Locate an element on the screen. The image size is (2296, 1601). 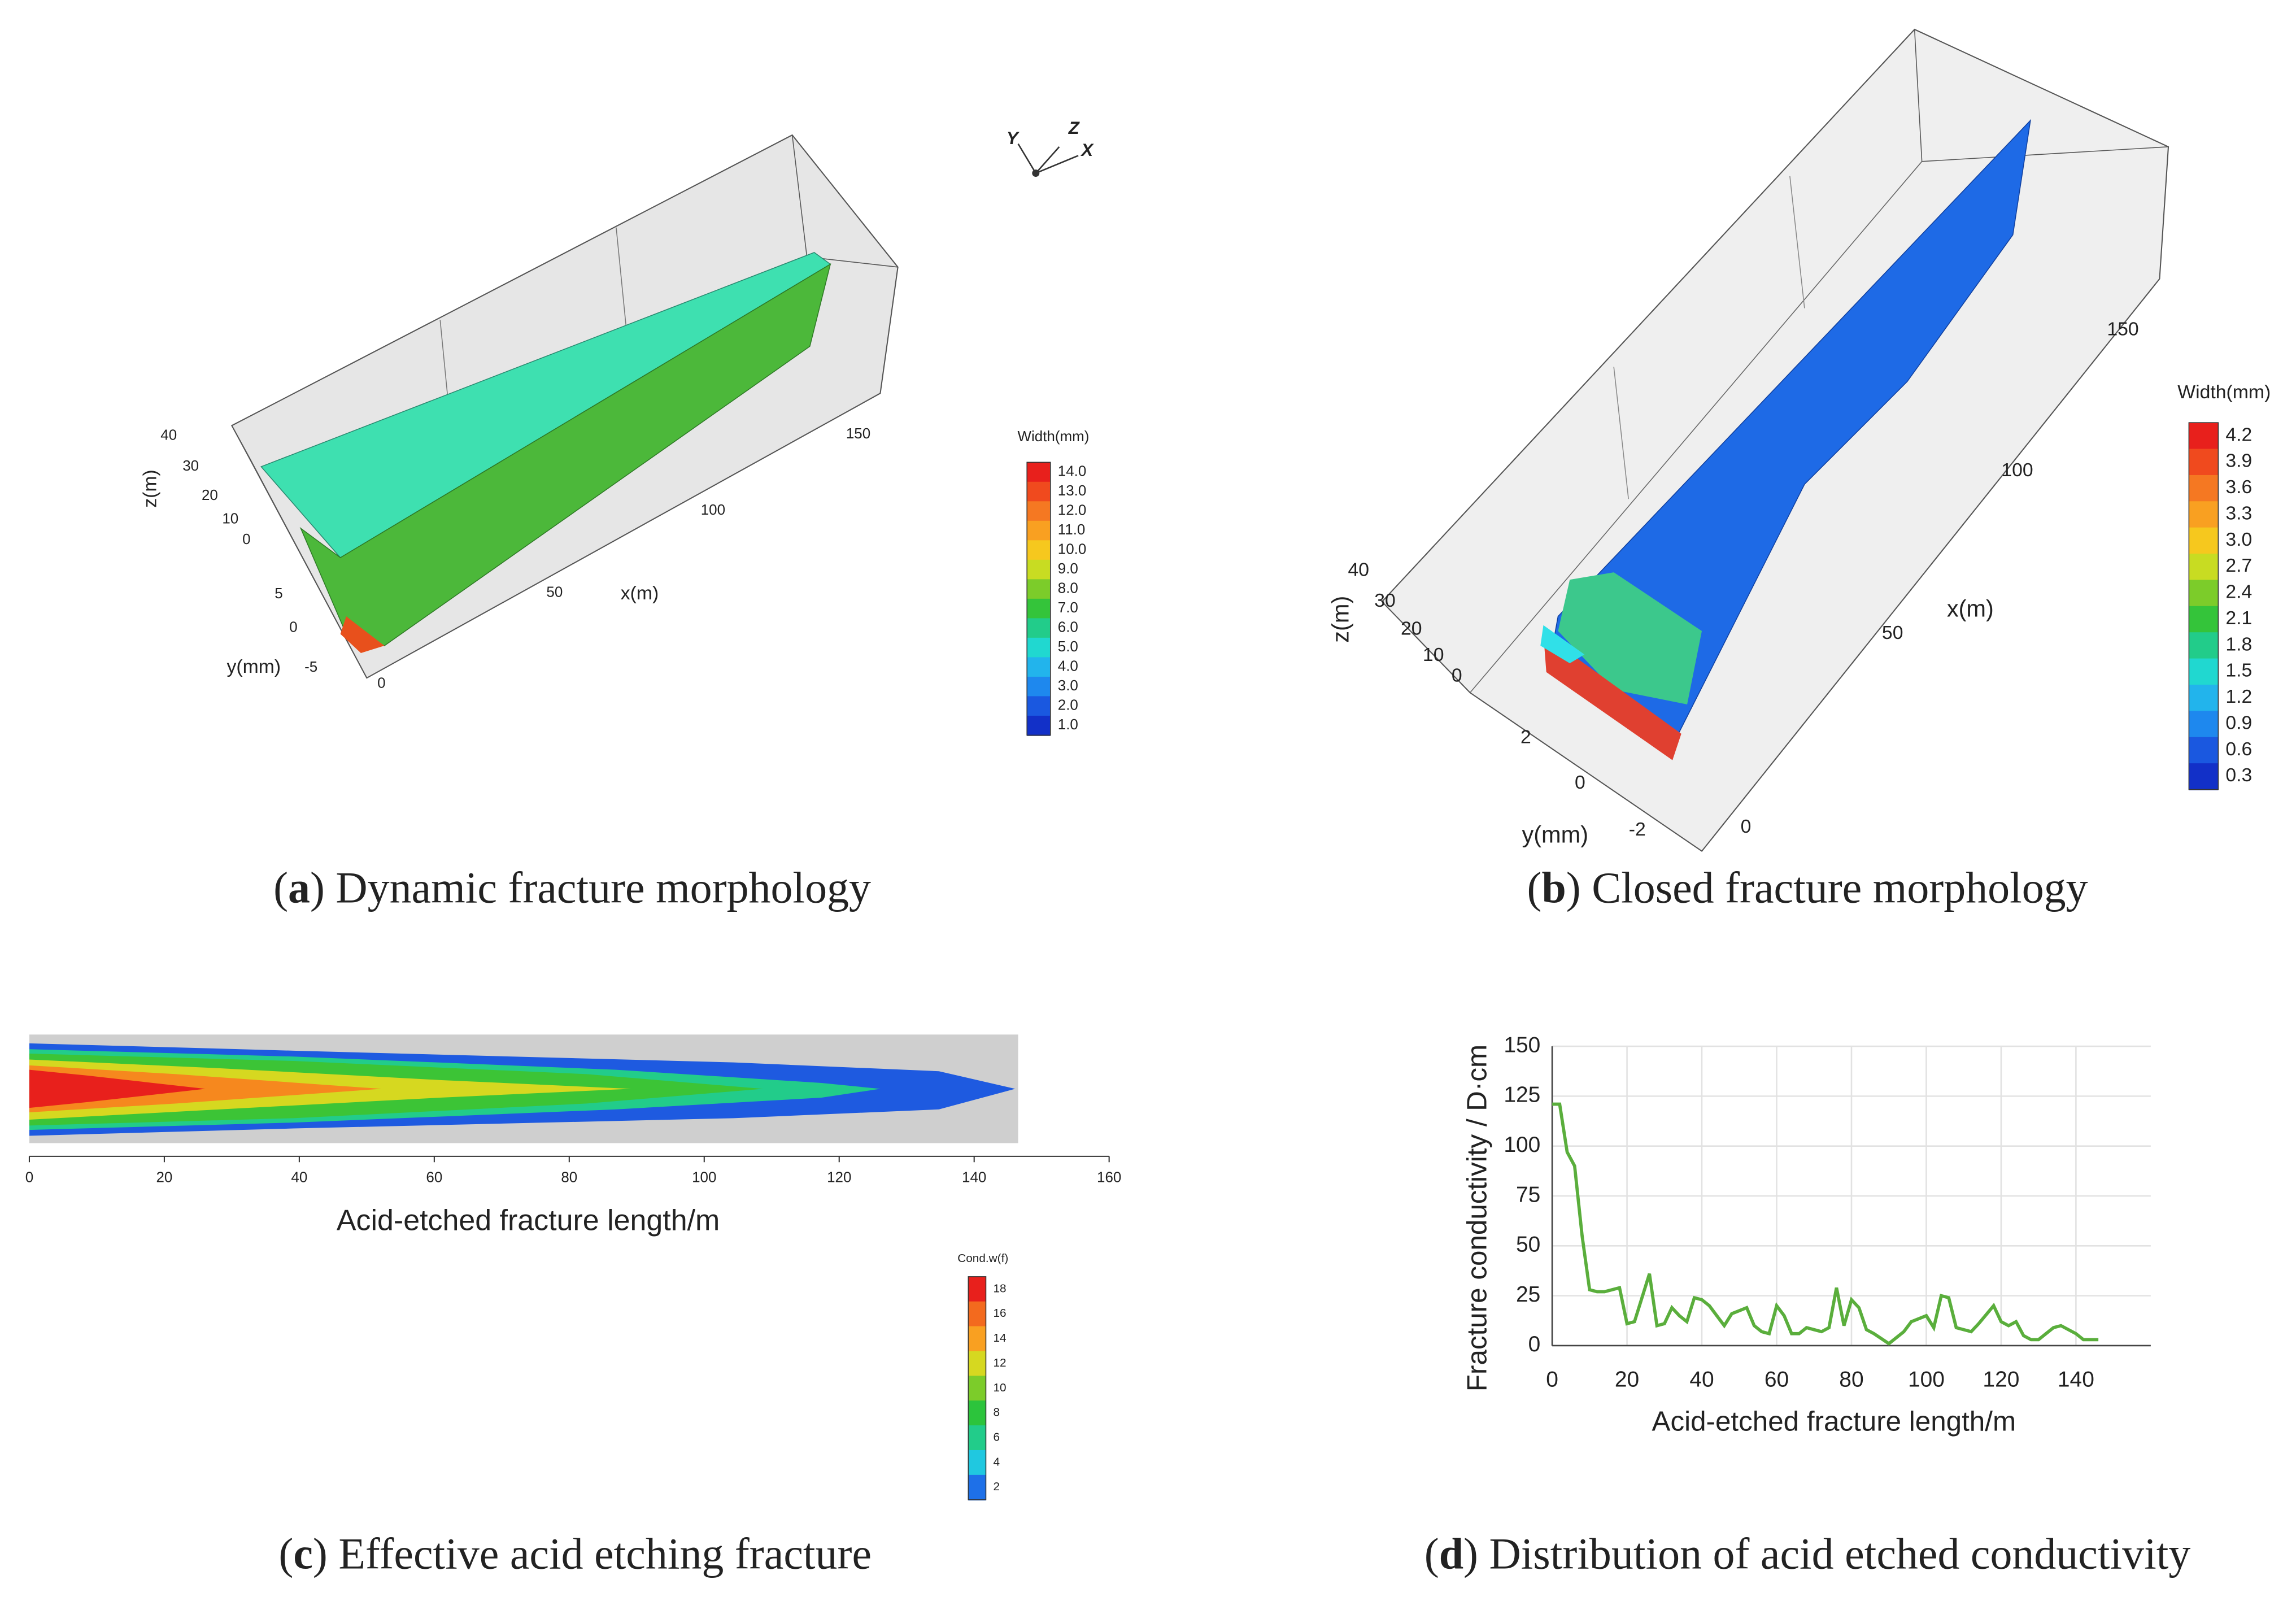
colorbar-tick-label: 6 is located at coordinates (996, 1436).